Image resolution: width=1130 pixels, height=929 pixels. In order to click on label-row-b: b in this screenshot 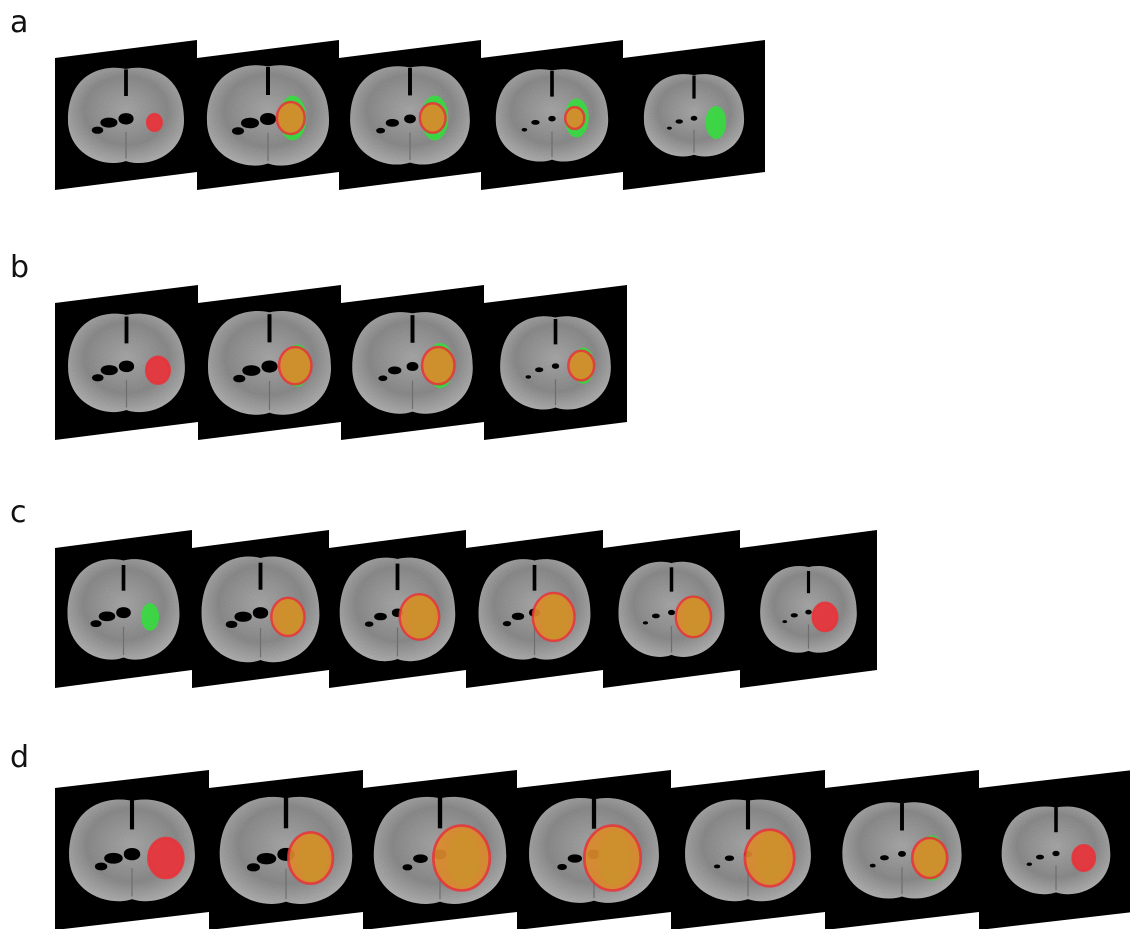, I will do `click(20, 267)`.